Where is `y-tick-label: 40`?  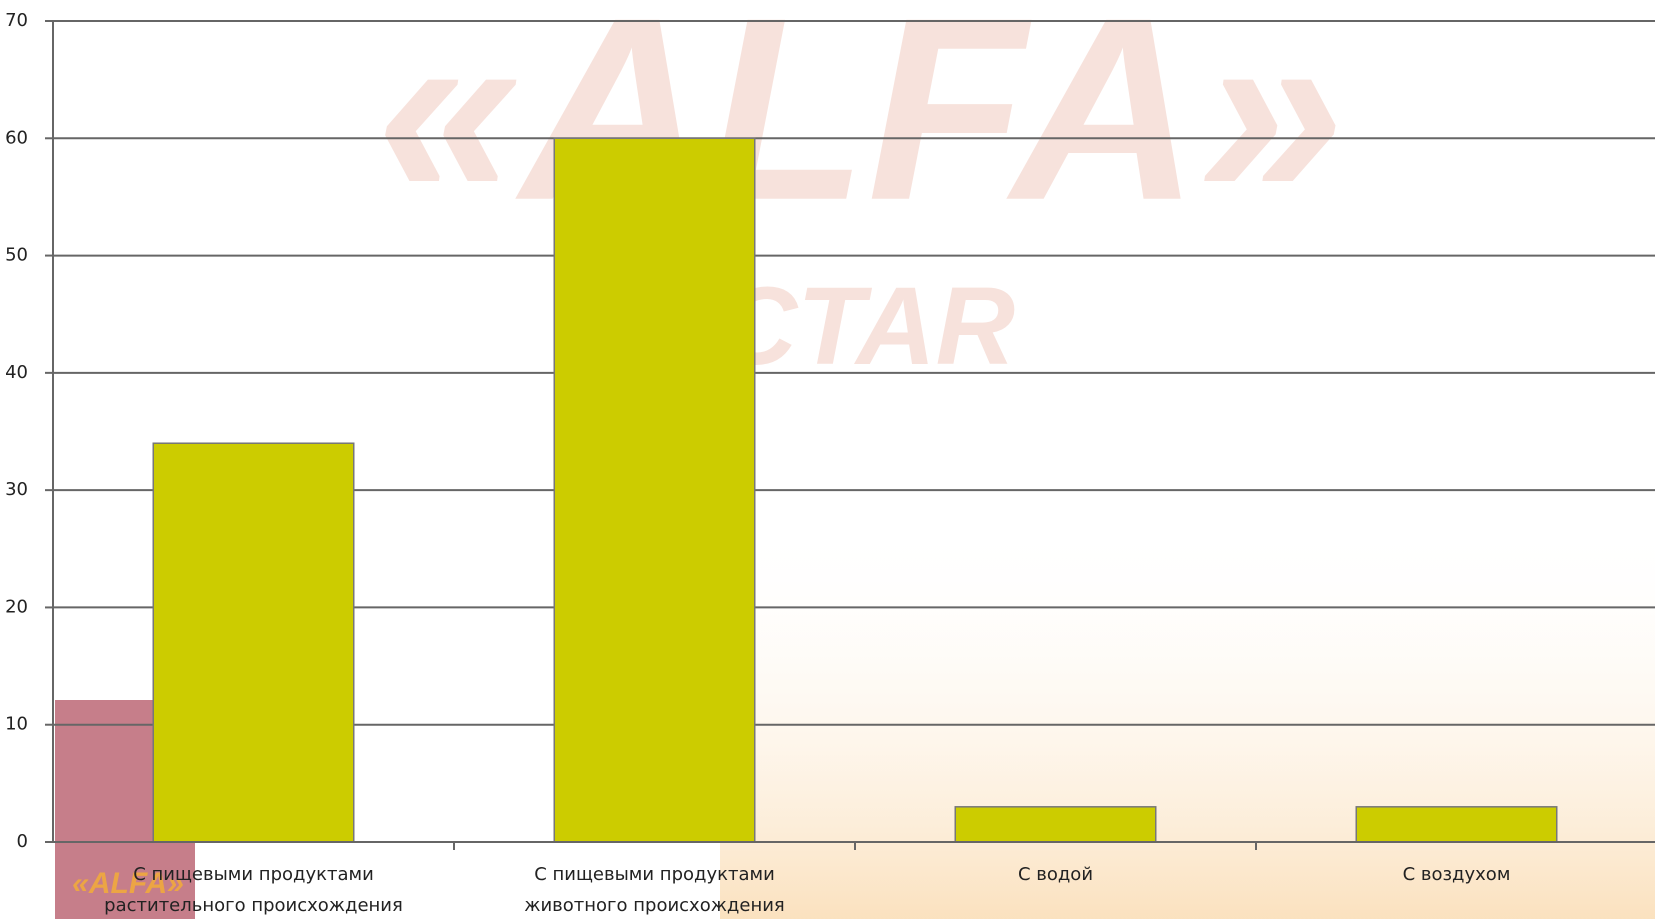 y-tick-label: 40 is located at coordinates (16, 372).